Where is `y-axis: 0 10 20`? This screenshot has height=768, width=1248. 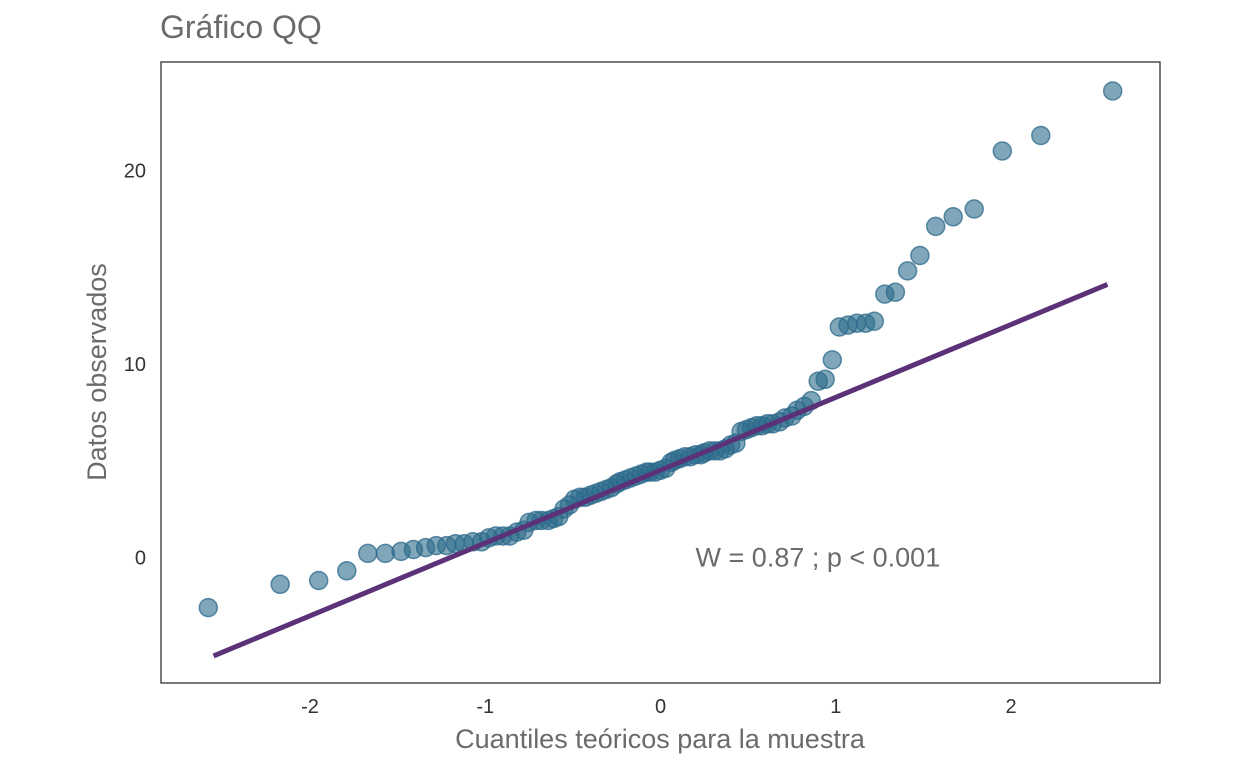 y-axis: 0 10 20 is located at coordinates (135, 364).